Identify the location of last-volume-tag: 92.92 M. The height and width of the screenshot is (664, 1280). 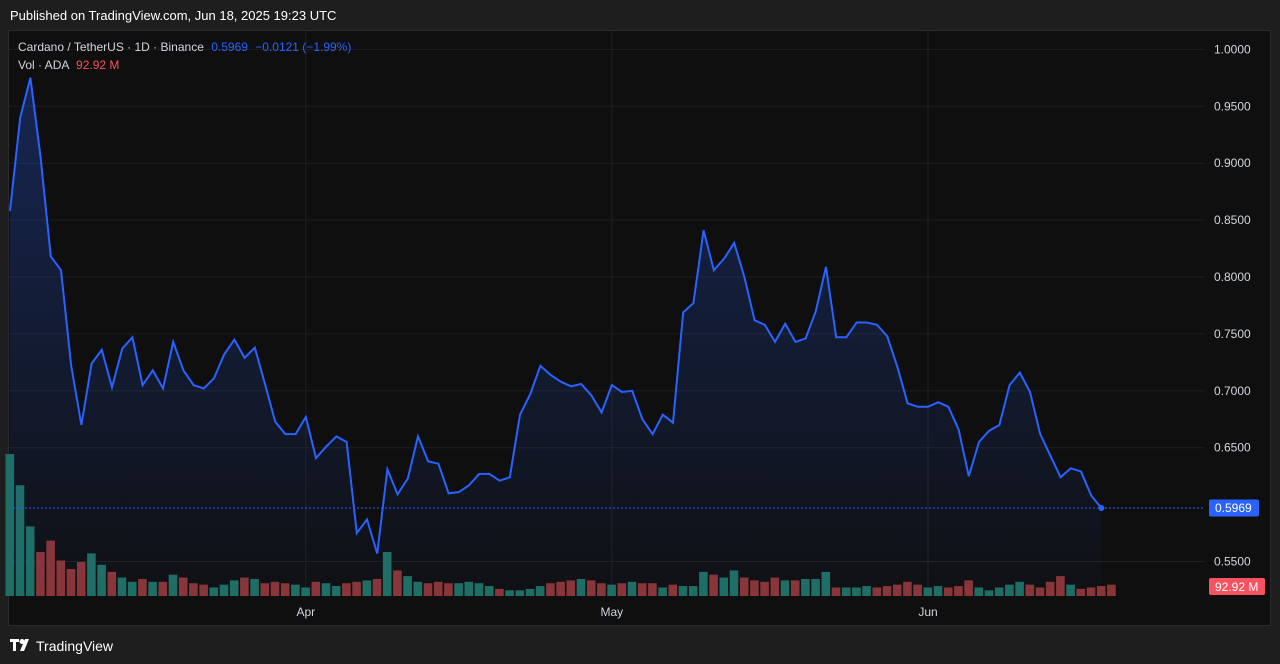
(1237, 586).